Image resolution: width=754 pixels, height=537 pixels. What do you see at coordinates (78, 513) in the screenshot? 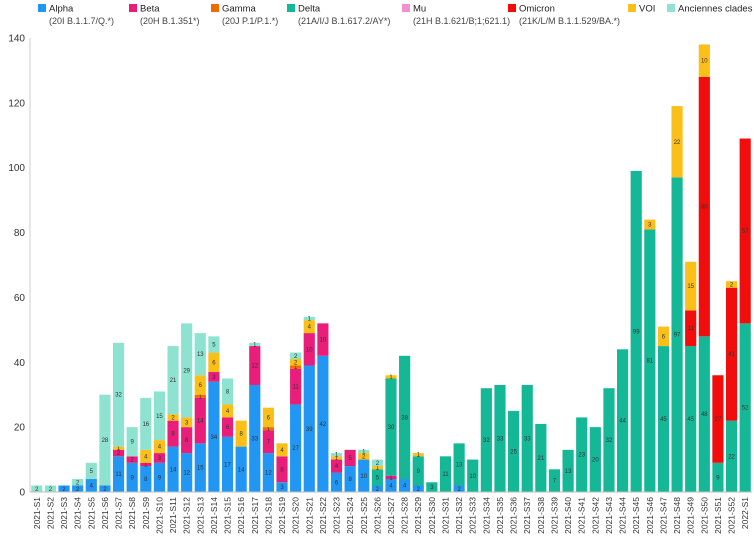
I see `x-tick-label: 2021-S4` at bounding box center [78, 513].